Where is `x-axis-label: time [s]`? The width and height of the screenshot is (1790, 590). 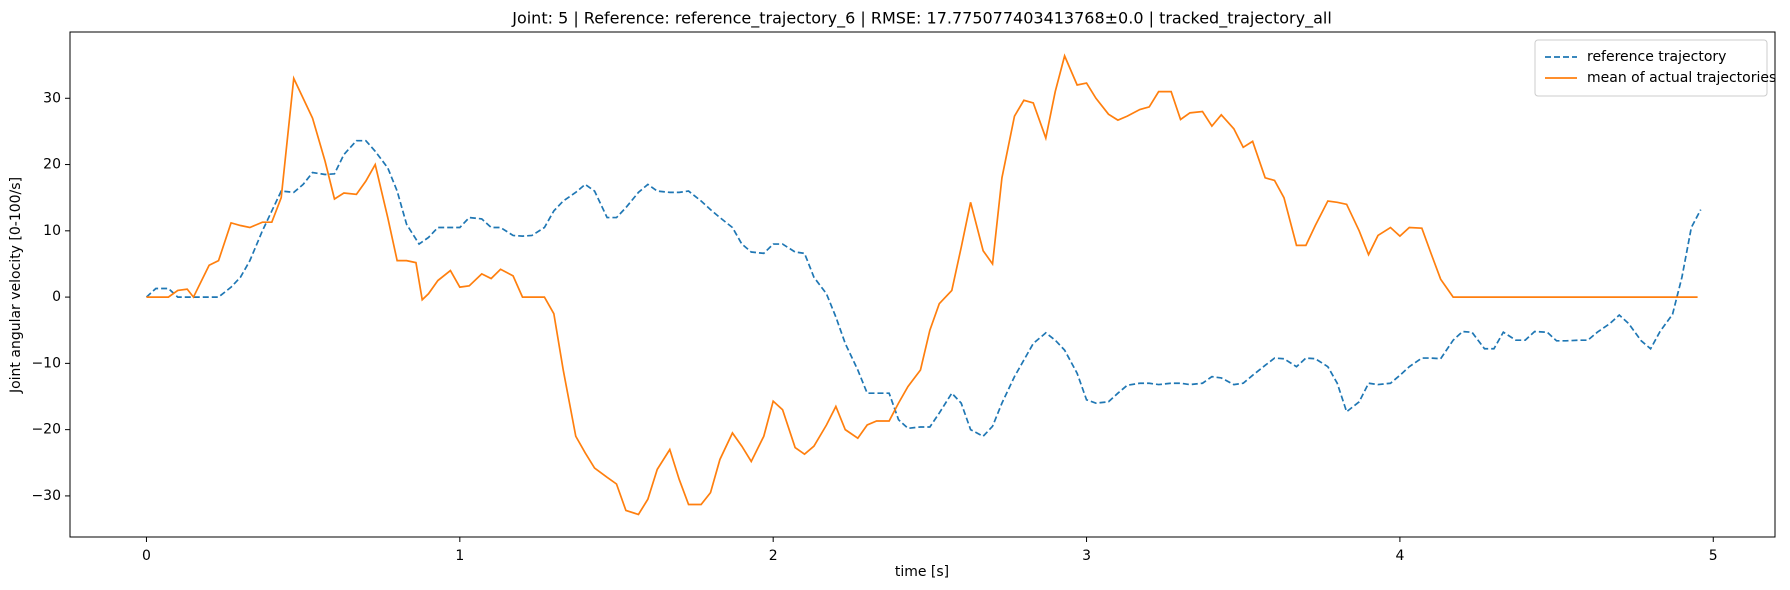 x-axis-label: time [s] is located at coordinates (922, 572).